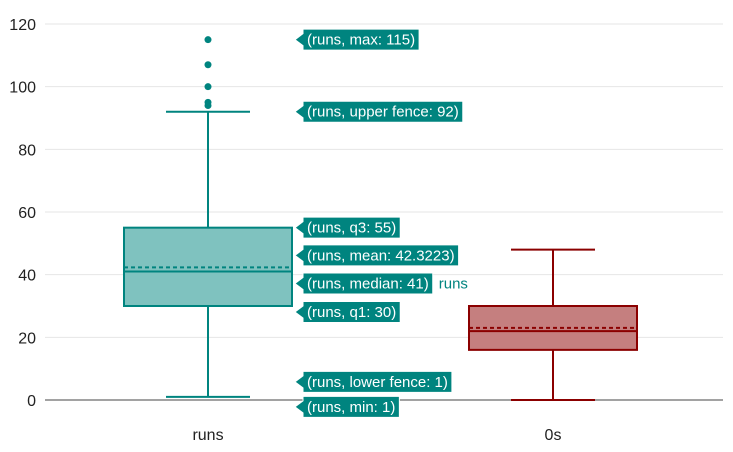 The height and width of the screenshot is (452, 733). Describe the element at coordinates (22, 25) in the screenshot. I see `y-tick-label: 120` at that location.